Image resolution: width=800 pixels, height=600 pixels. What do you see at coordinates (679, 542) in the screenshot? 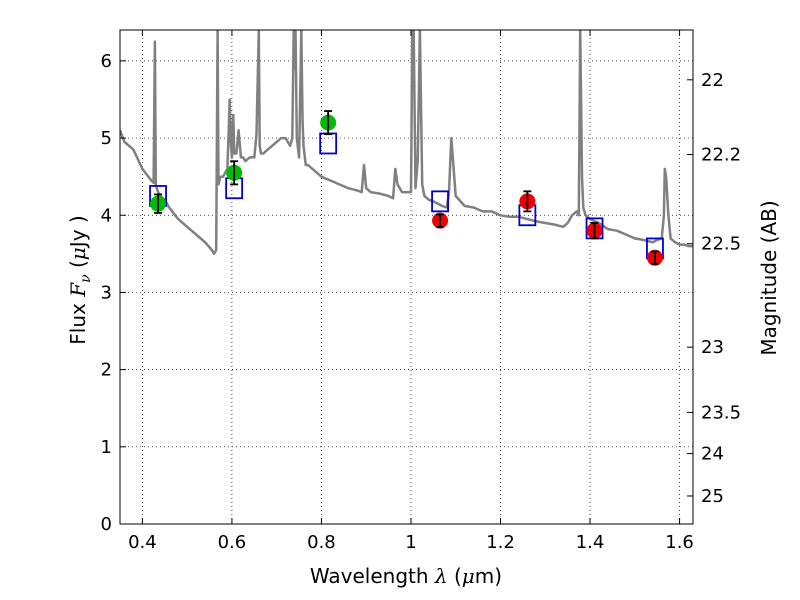
I see `x-tick-label: 1.6` at bounding box center [679, 542].